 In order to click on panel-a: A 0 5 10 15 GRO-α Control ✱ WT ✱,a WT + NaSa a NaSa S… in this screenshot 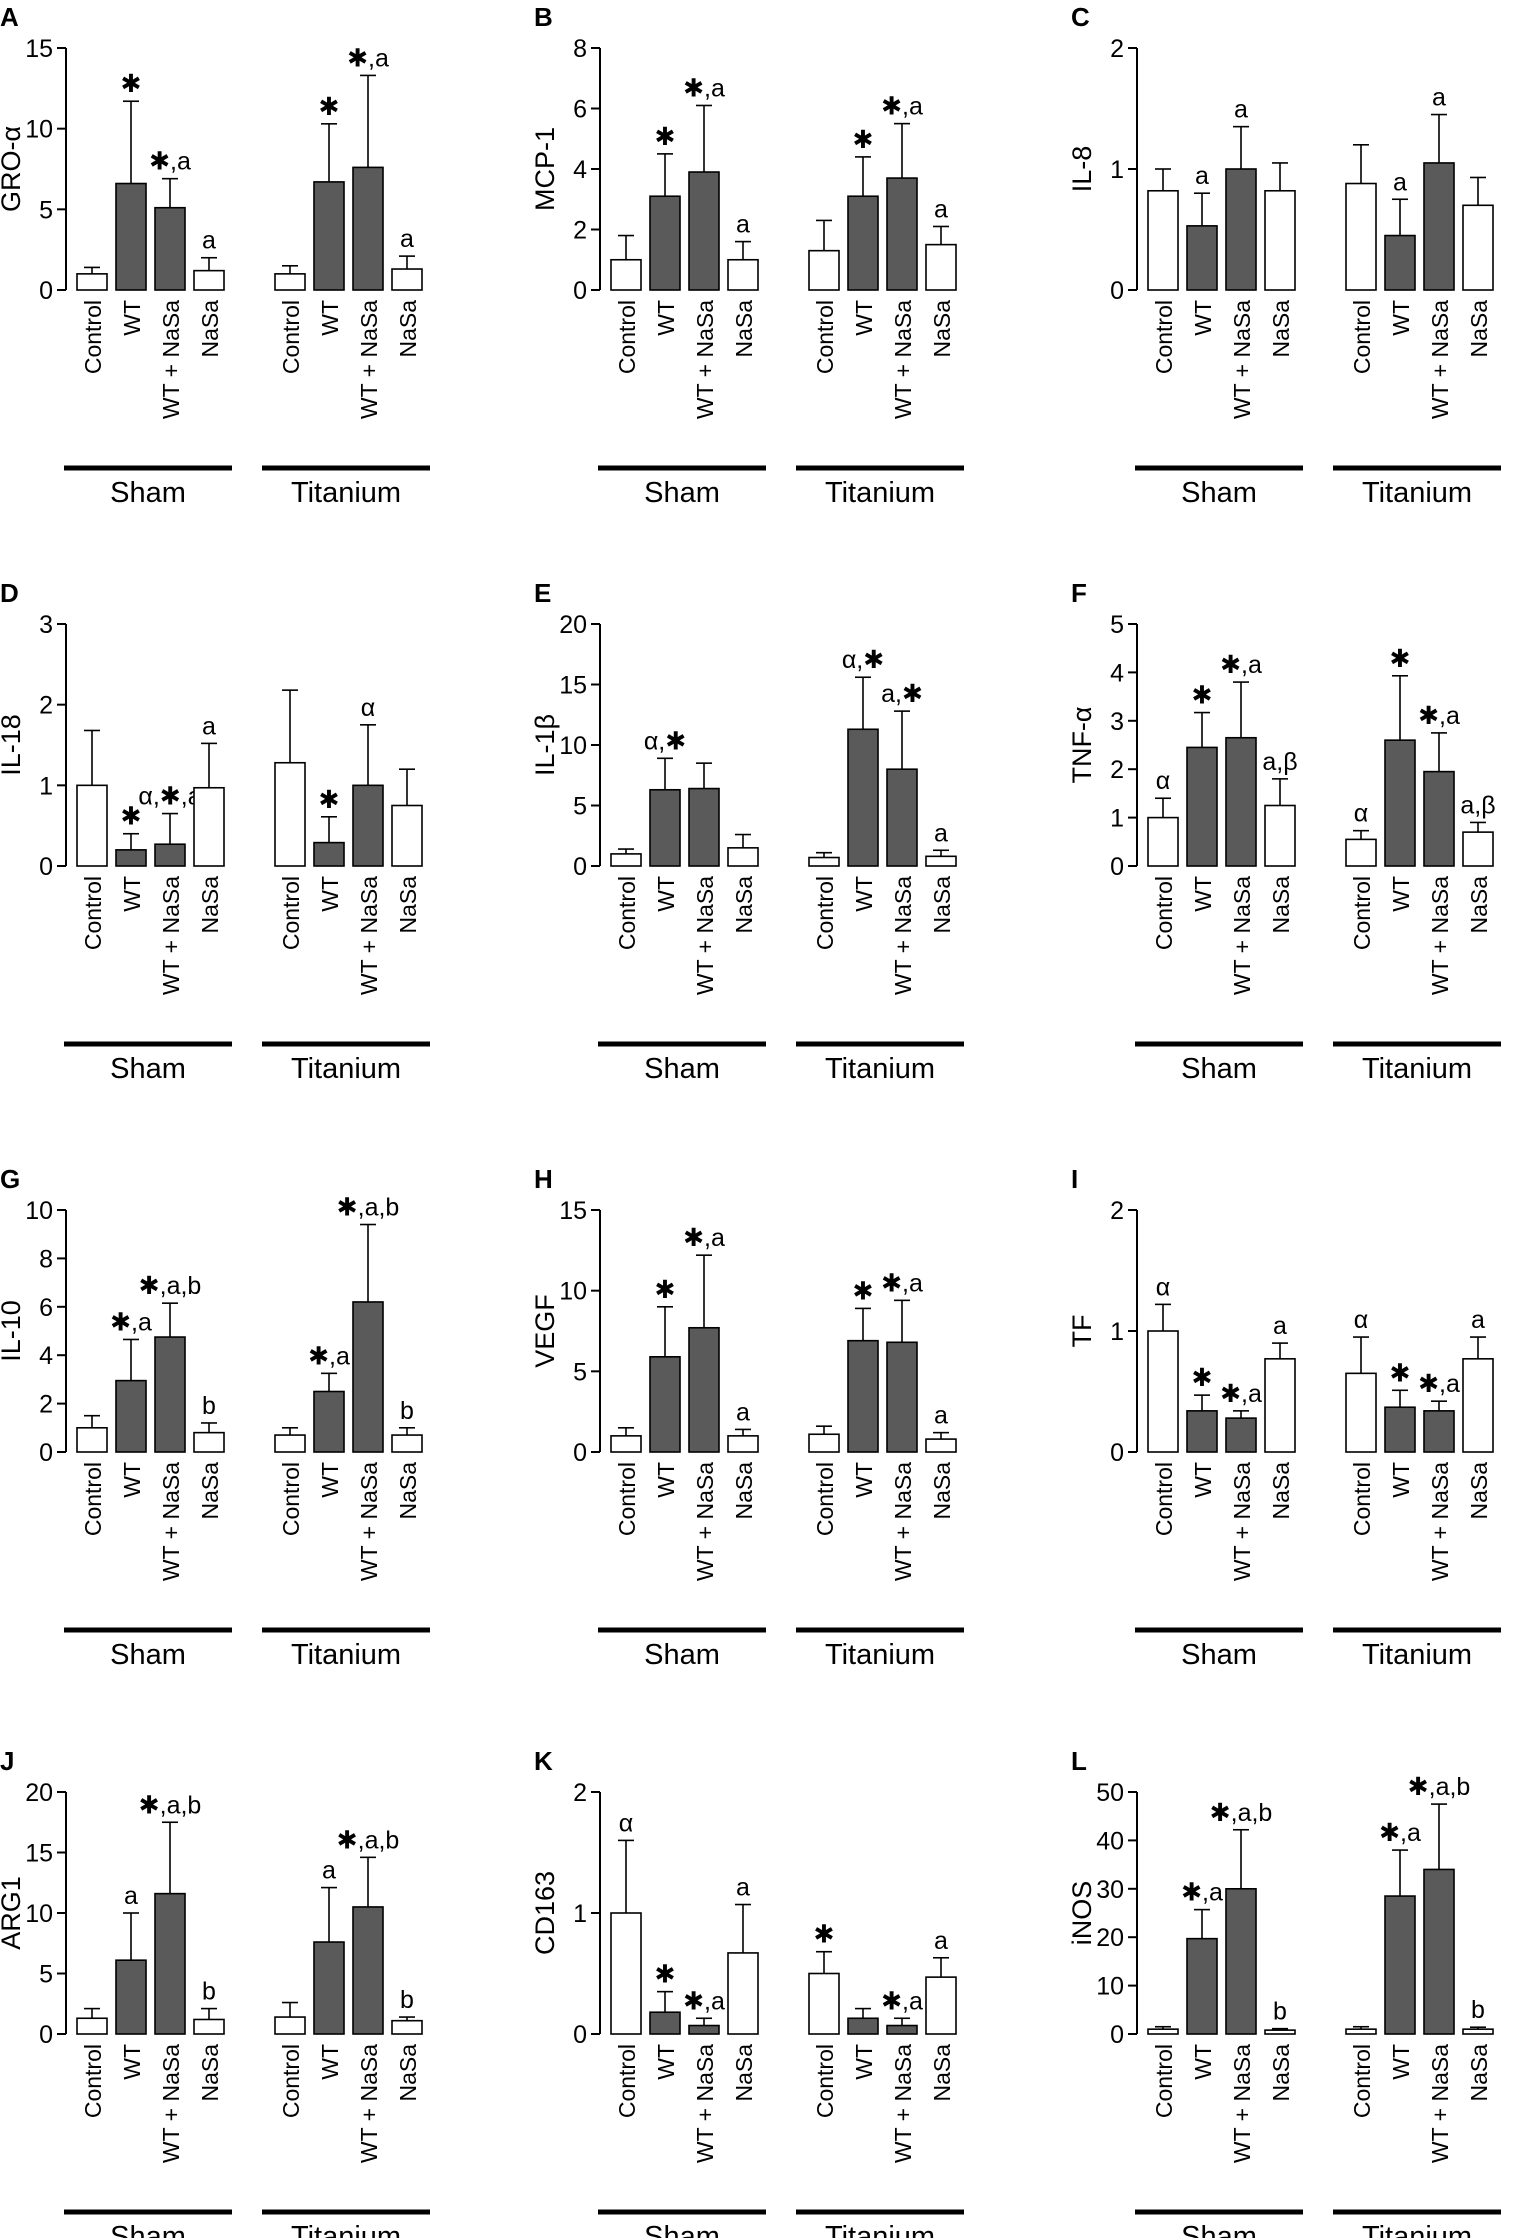, I will do `click(215, 255)`.